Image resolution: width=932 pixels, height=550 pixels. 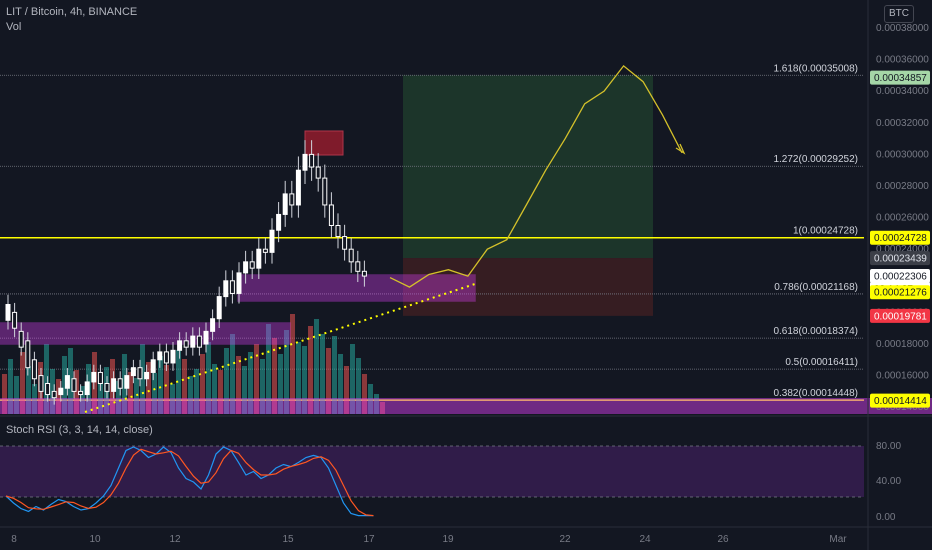 I want to click on x-tick-label: Mar, so click(x=838, y=539).